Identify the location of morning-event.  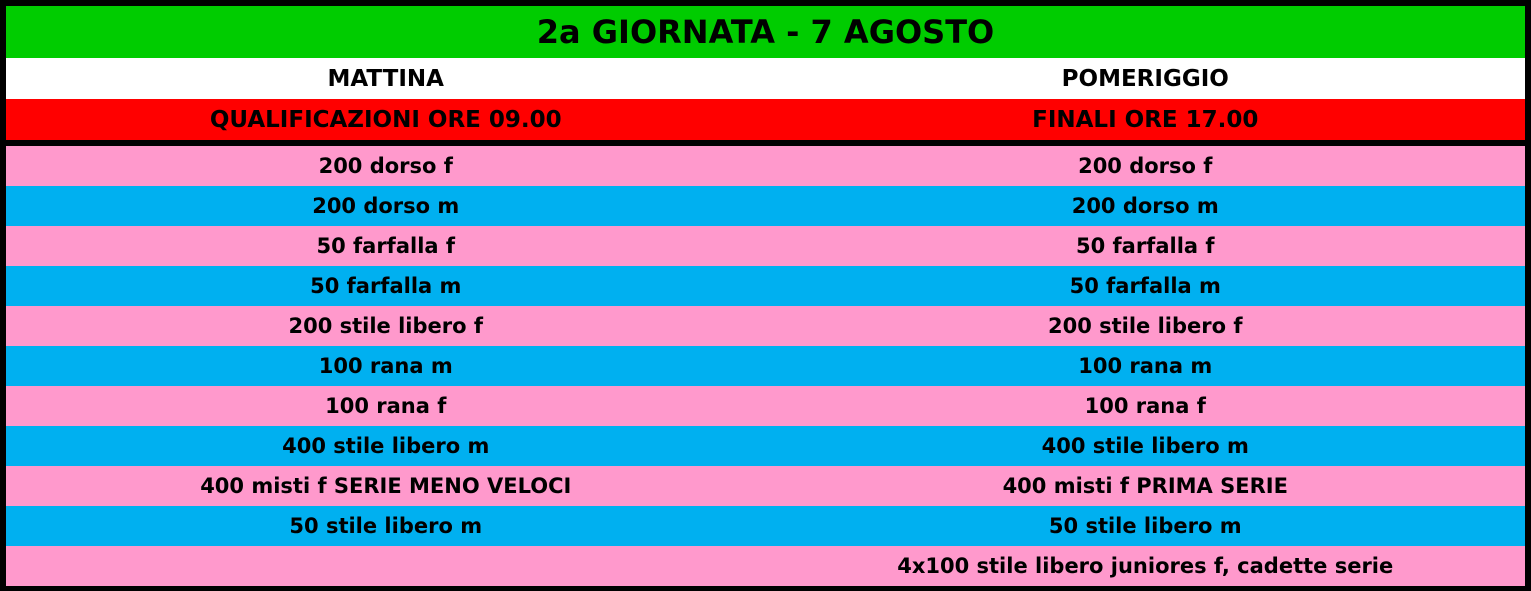
(386, 566).